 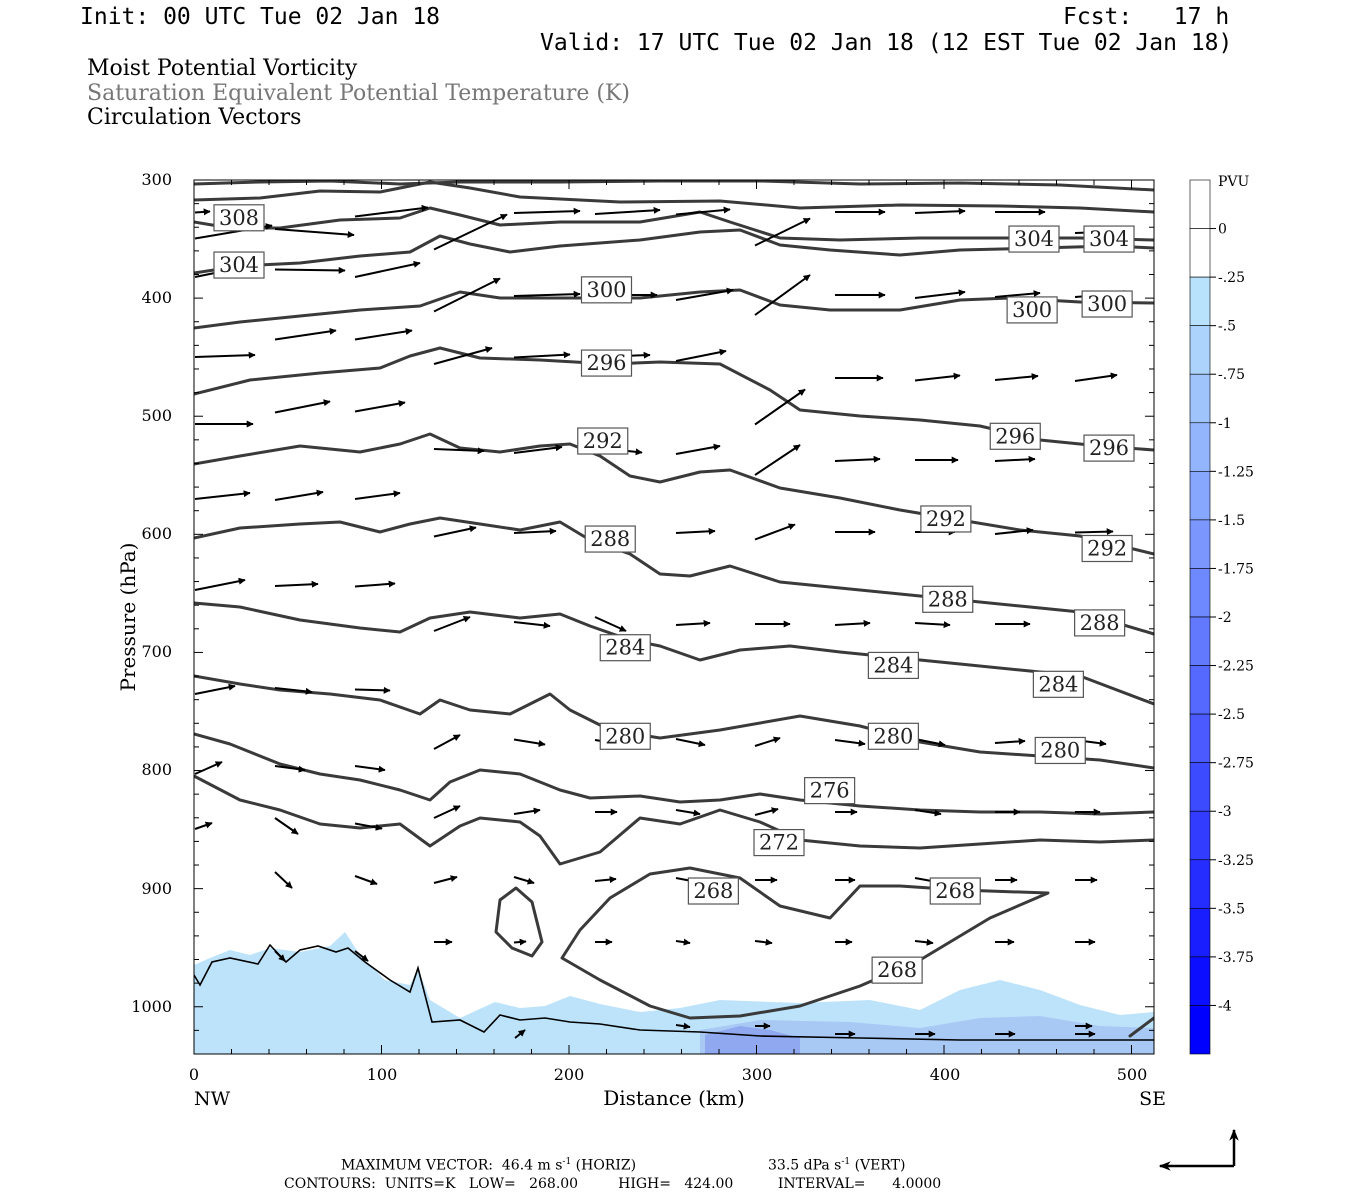 I want to click on colorbar-label: -3.25, so click(x=1236, y=861).